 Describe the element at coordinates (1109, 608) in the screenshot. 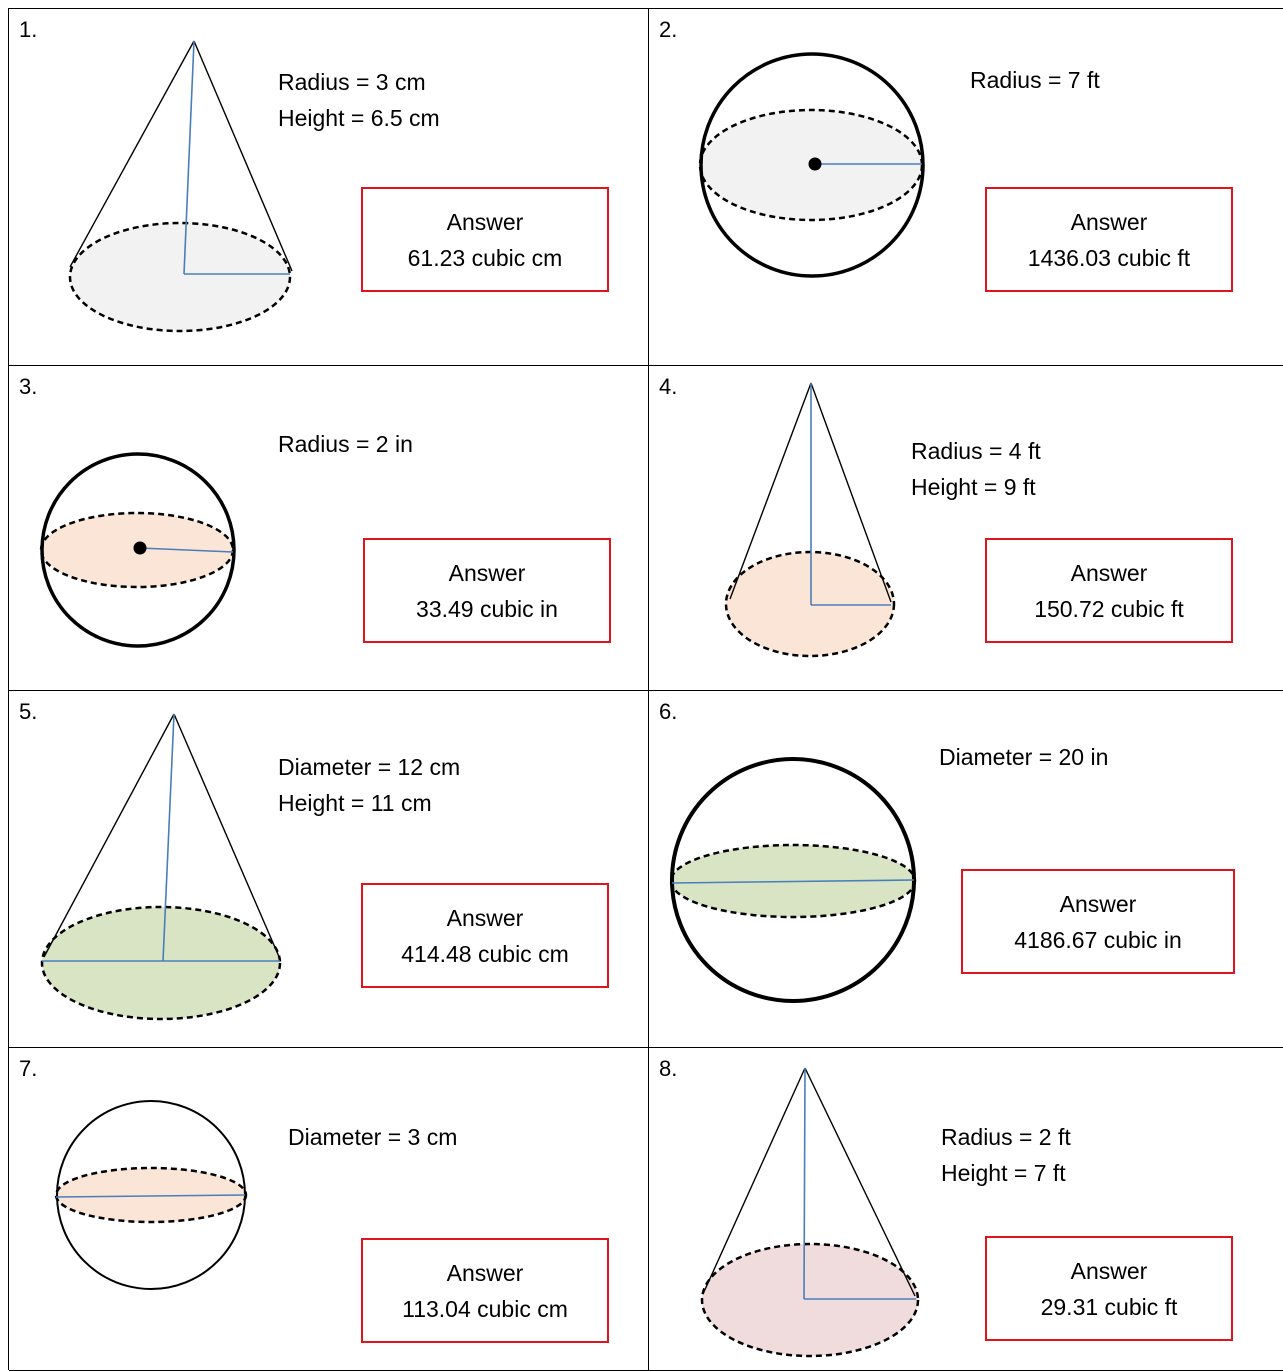

I see `answer-value: 150.72 cubic ft` at that location.